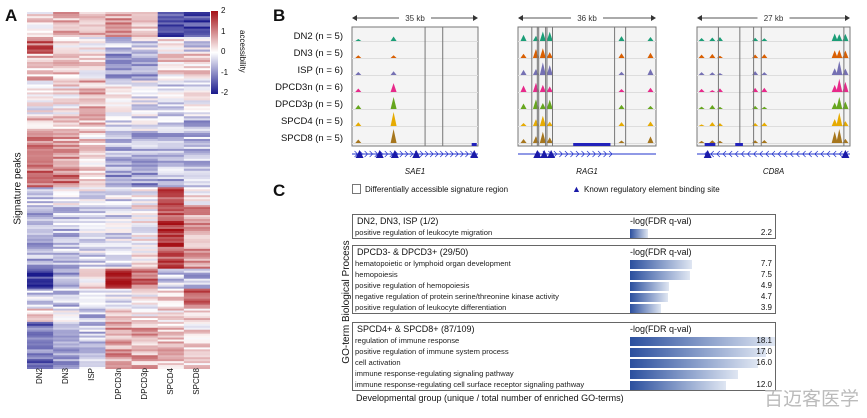 The width and height of the screenshot is (867, 418). Describe the element at coordinates (766, 296) in the screenshot. I see `go-term-value: 4.7` at that location.